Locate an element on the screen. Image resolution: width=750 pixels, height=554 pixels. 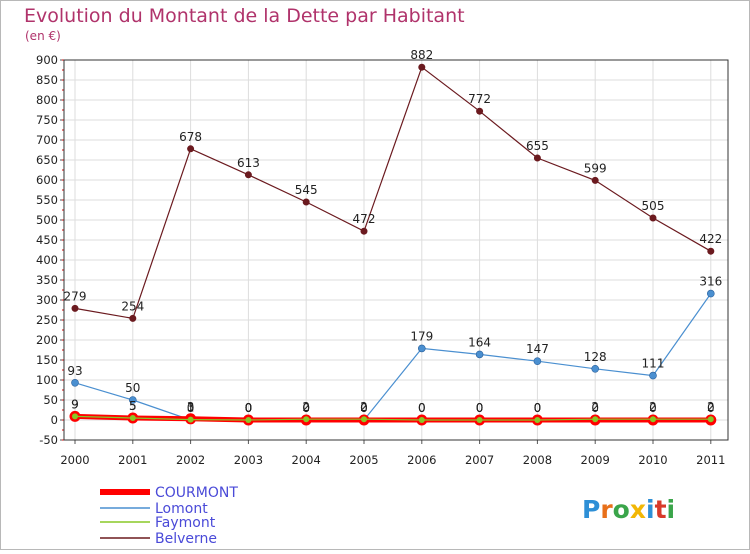
data-label: 5 is located at coordinates (133, 406).